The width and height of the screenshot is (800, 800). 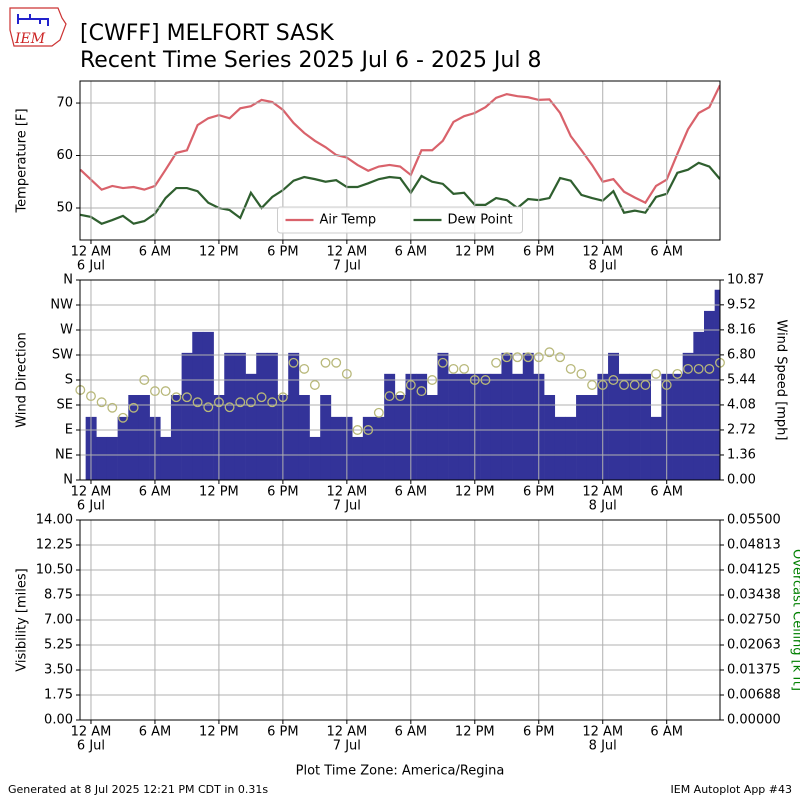 What do you see at coordinates (58, 720) in the screenshot?
I see `y-tick-label: 0.00` at bounding box center [58, 720].